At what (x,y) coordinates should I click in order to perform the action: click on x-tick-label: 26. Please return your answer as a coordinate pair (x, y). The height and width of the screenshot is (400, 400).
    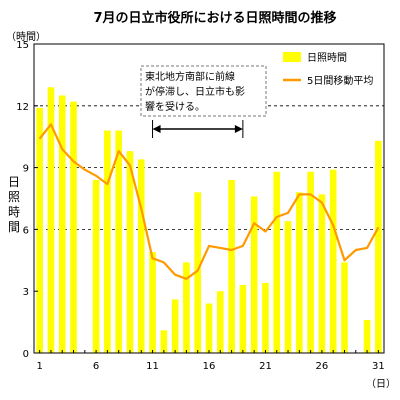
    Looking at the image, I should click on (322, 366).